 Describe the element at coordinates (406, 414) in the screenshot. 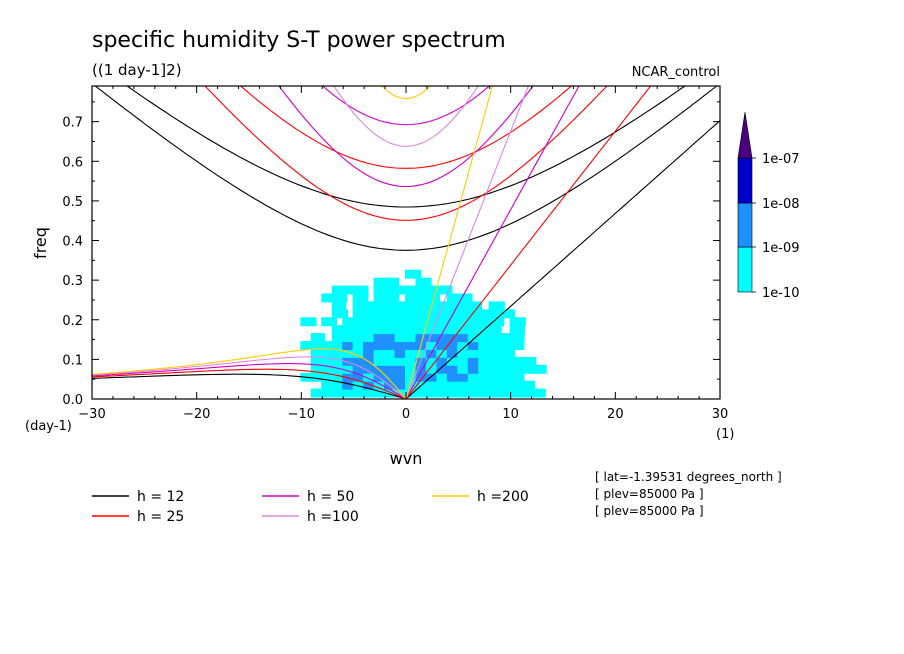

I see `x-tick-label: 0` at that location.